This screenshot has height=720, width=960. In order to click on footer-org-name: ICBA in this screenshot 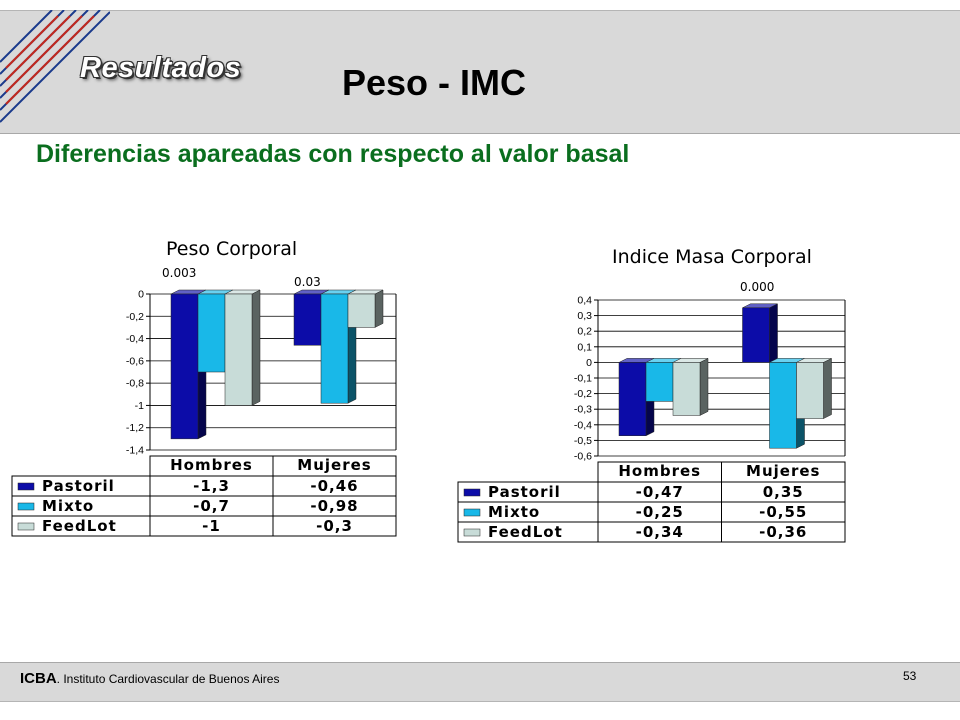, I will do `click(38, 678)`.